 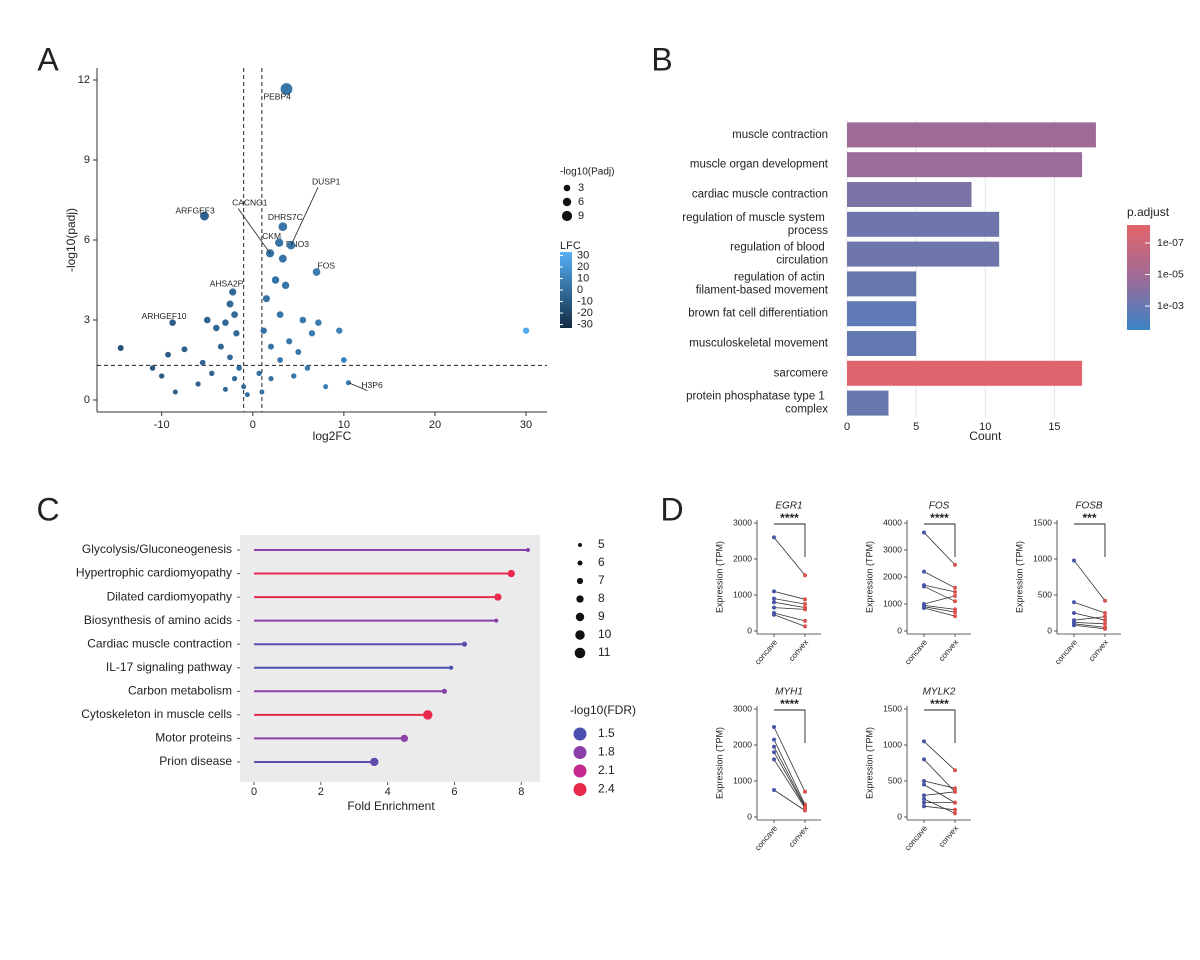 I want to click on legend-label: 2.1, so click(x=606, y=770).